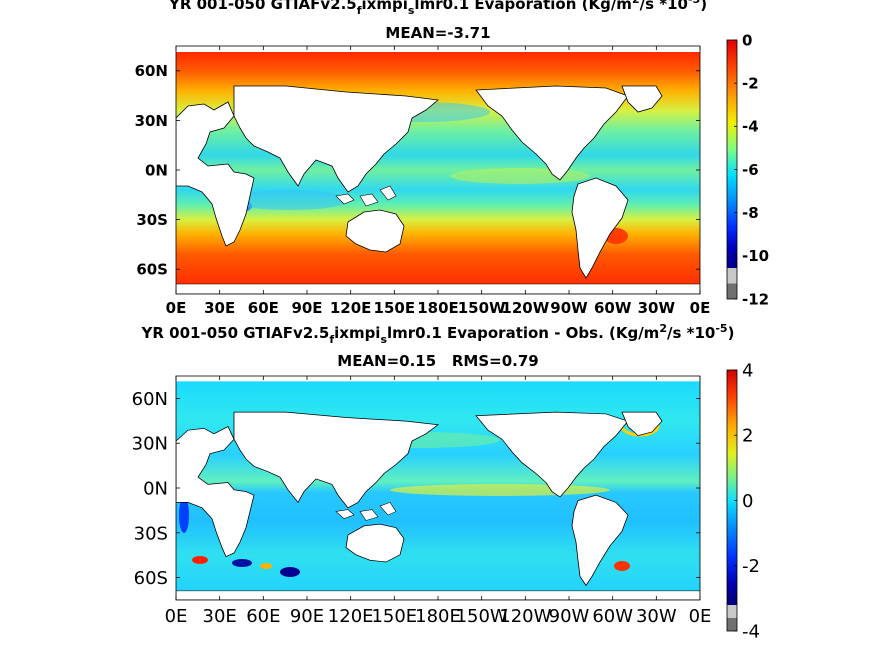 This screenshot has width=875, height=660. I want to click on top-indian-band, so click(290, 200).